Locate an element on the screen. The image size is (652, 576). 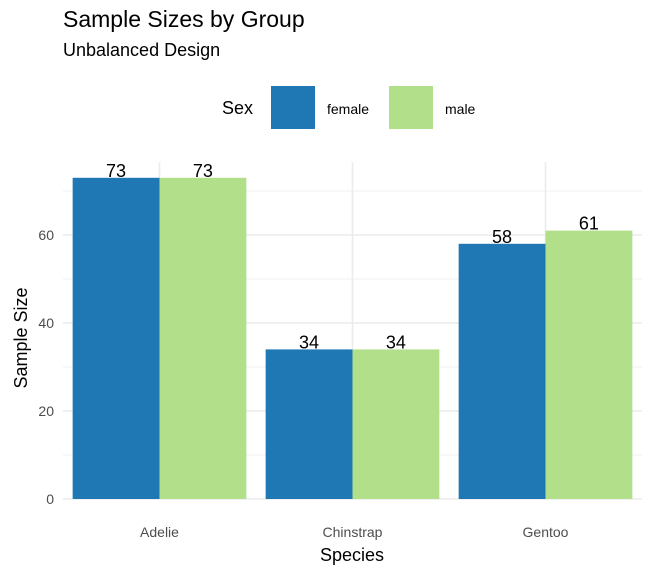
legend: Sex female male is located at coordinates (349, 107).